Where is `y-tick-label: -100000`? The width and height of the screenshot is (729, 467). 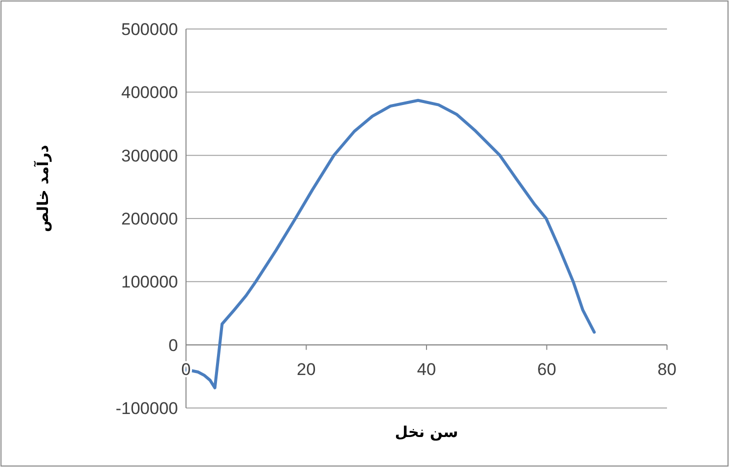 y-tick-label: -100000 is located at coordinates (147, 408).